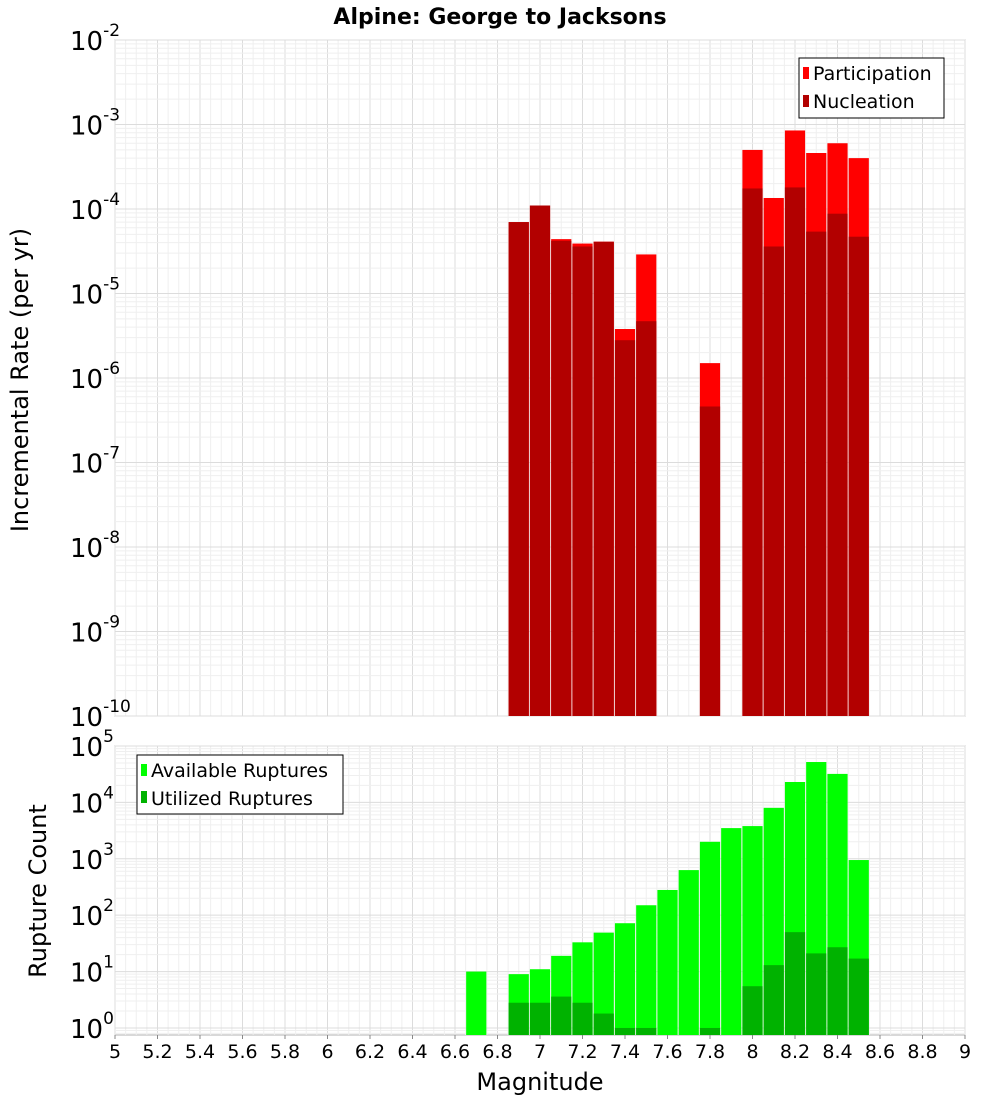  What do you see at coordinates (710, 1052) in the screenshot?
I see `x-tick-label: 7.8` at bounding box center [710, 1052].